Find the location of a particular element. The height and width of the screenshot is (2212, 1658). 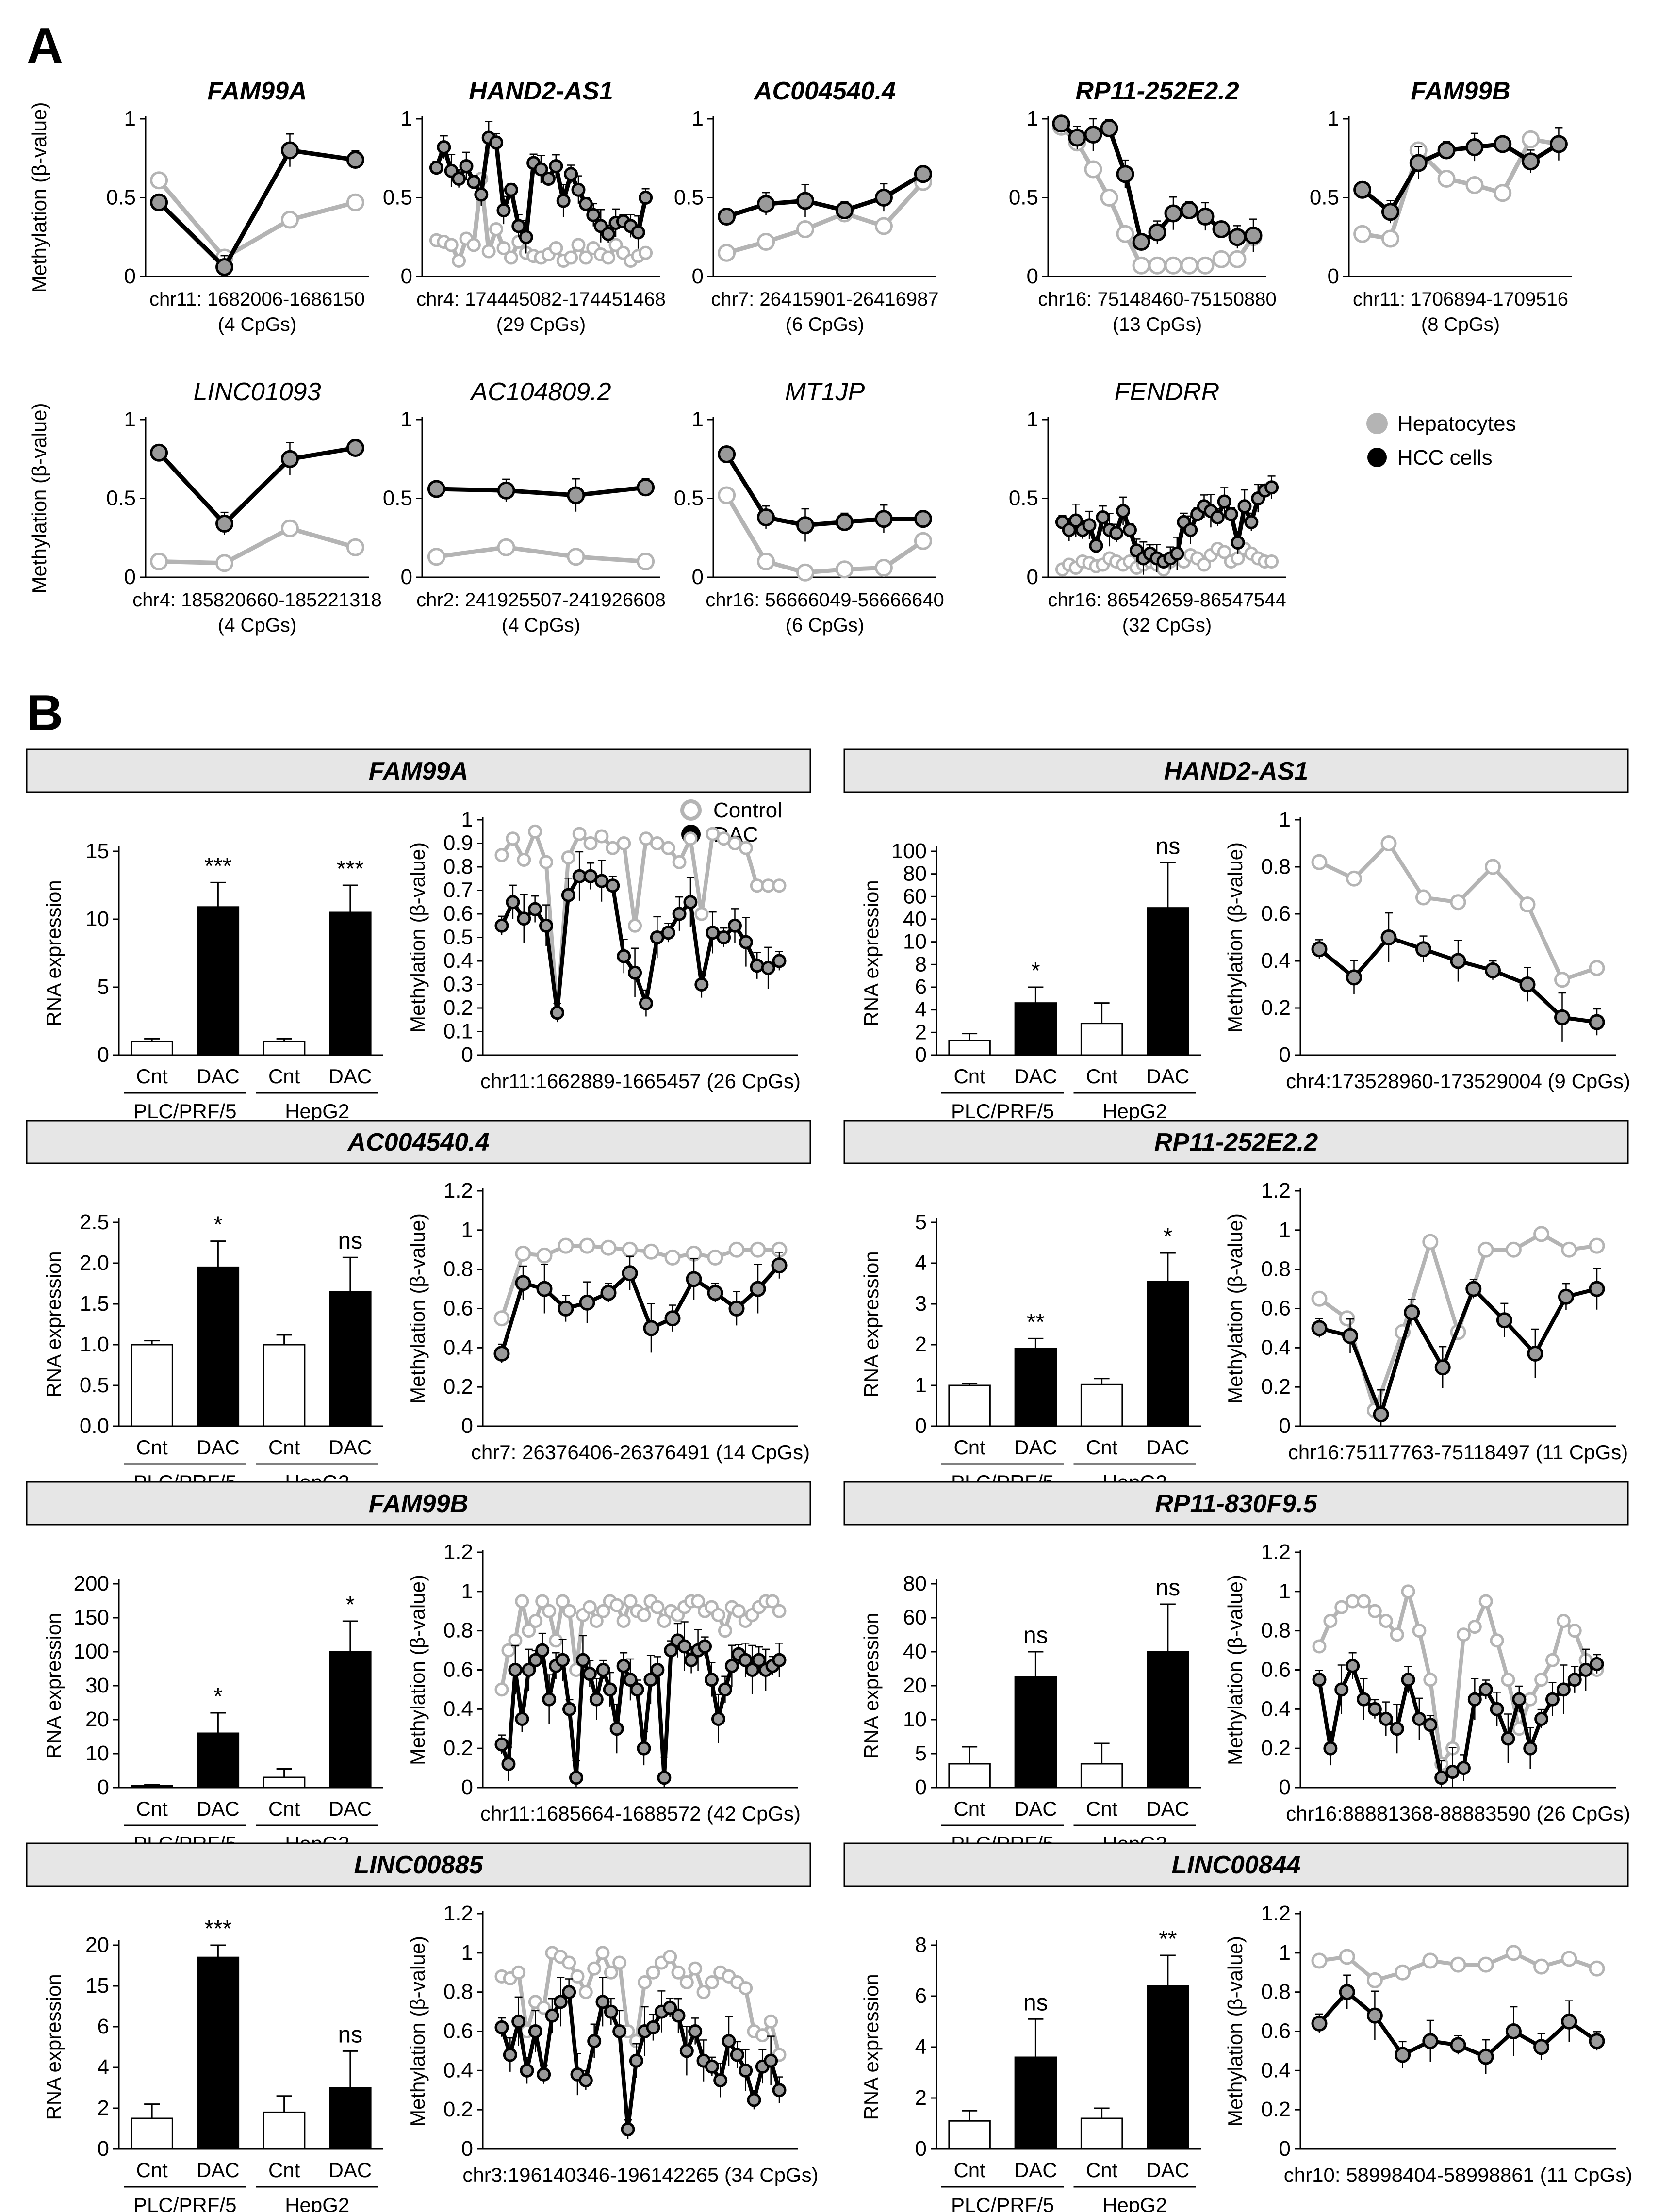

panel-a-y-axis-label-1: Methylation (β-value) is located at coordinates (39, 198).